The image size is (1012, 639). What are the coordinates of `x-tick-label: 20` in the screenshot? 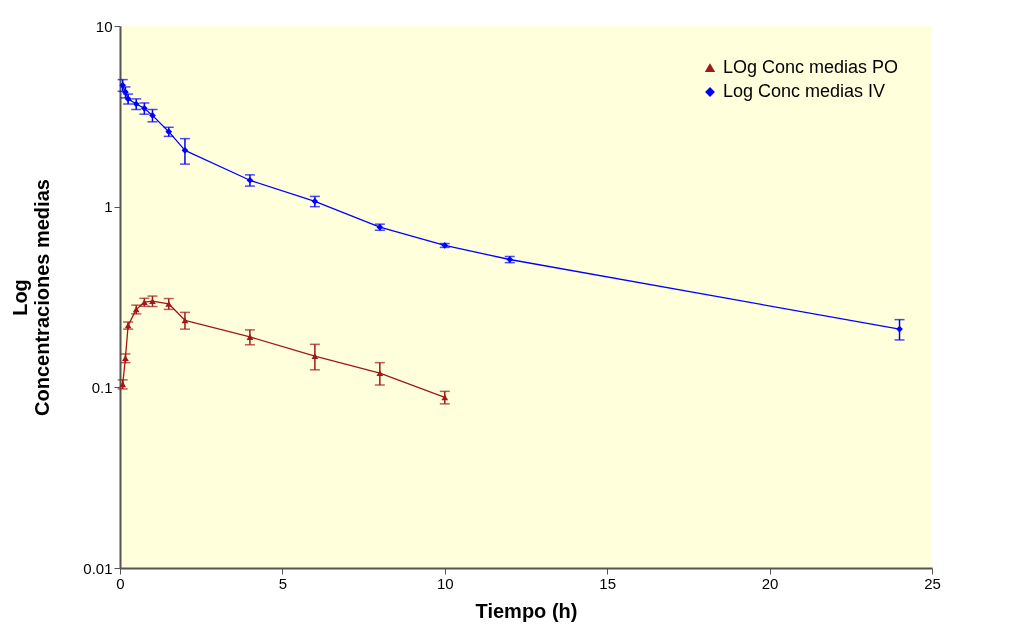 It's located at (770, 583).